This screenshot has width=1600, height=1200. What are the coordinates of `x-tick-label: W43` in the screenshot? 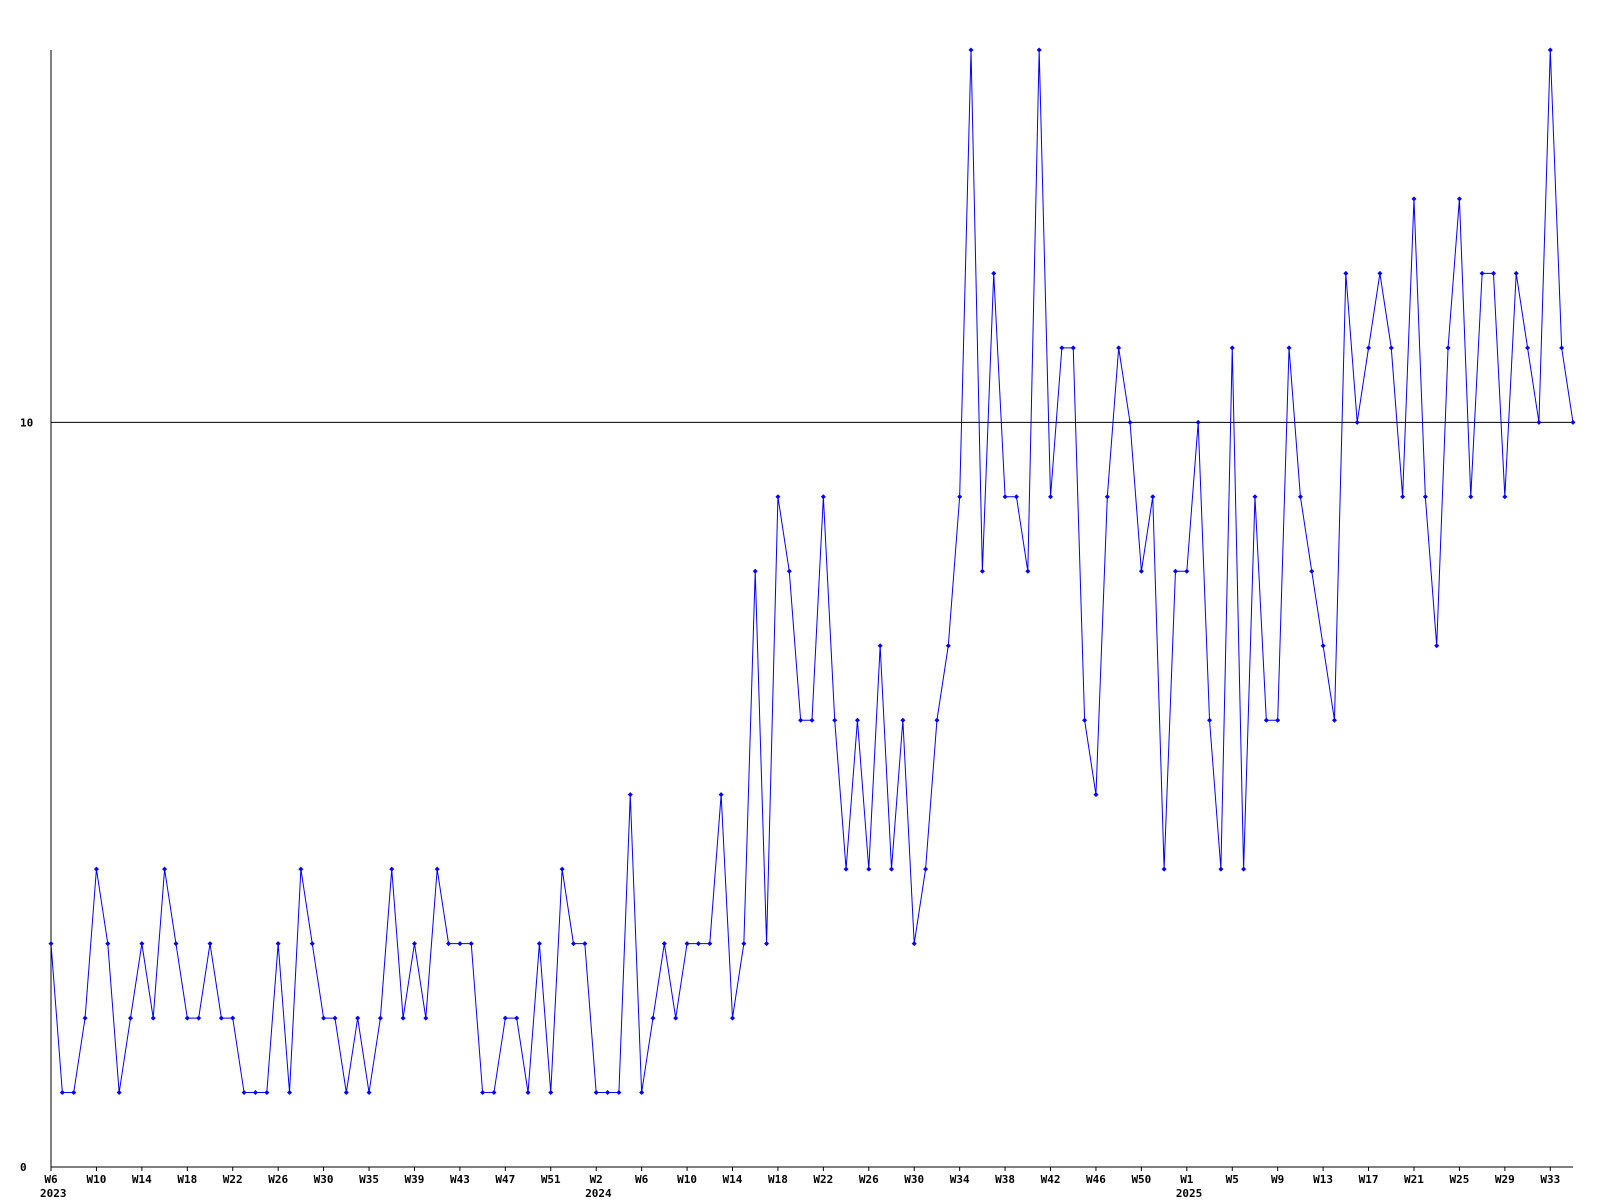 It's located at (460, 1179).